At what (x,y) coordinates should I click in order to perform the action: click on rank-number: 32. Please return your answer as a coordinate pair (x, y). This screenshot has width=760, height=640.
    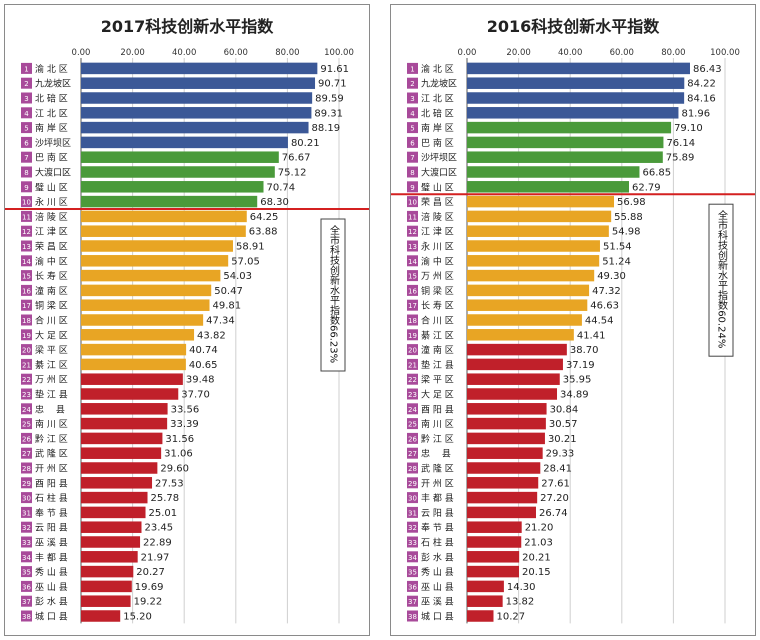
    Looking at the image, I should click on (412, 528).